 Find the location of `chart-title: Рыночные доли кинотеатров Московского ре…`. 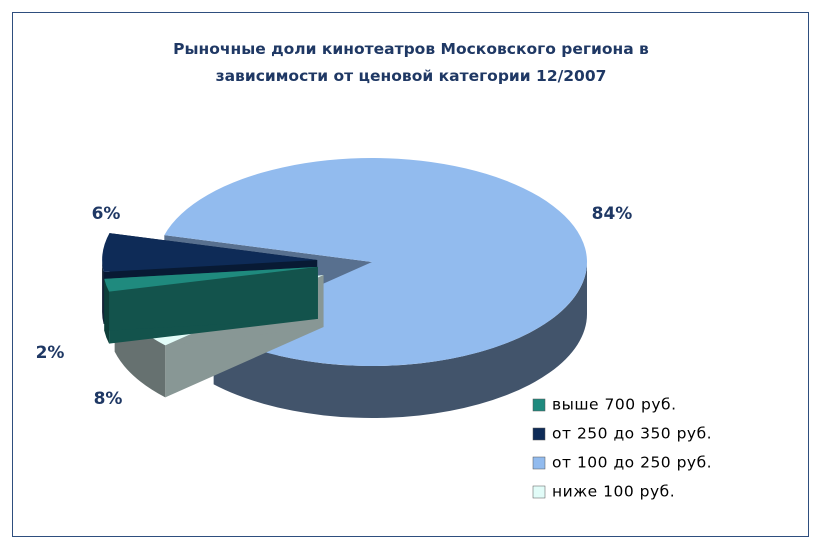

chart-title: Рыночные доли кинотеатров Московского ре… is located at coordinates (411, 49).